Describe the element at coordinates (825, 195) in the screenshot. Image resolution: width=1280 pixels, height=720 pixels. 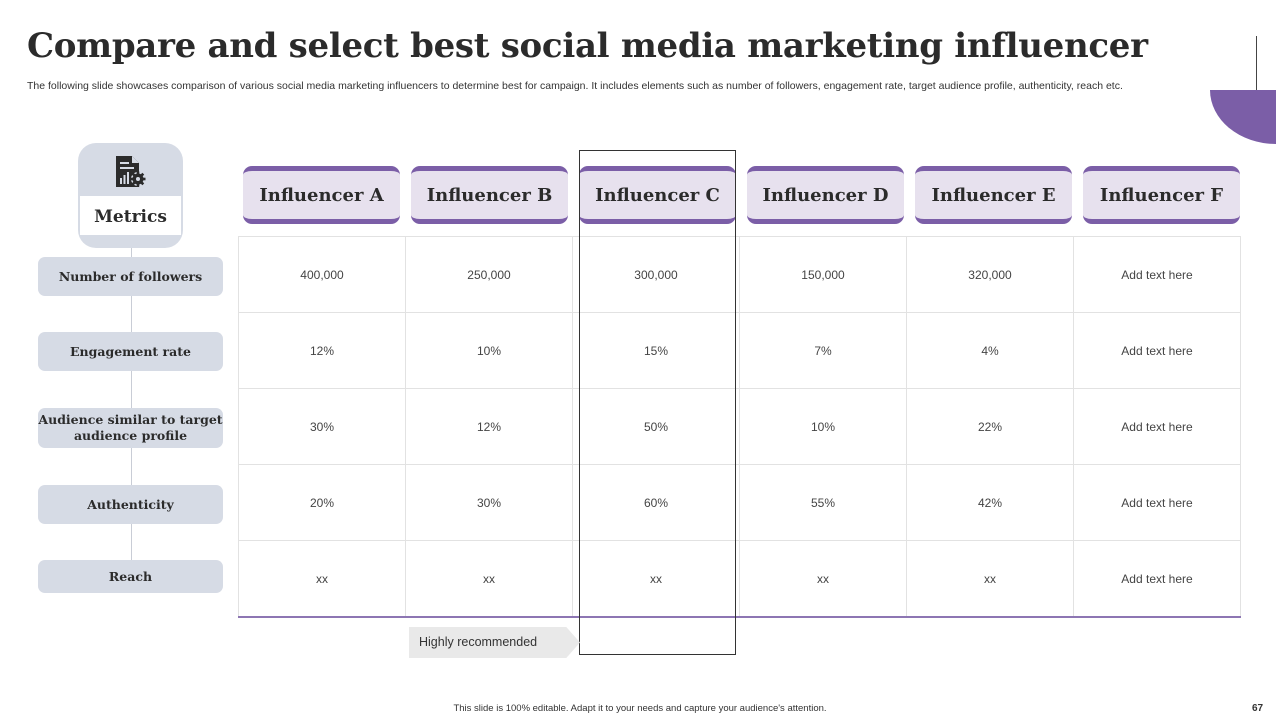
I see `influencer-d-header: Influencer D` at that location.